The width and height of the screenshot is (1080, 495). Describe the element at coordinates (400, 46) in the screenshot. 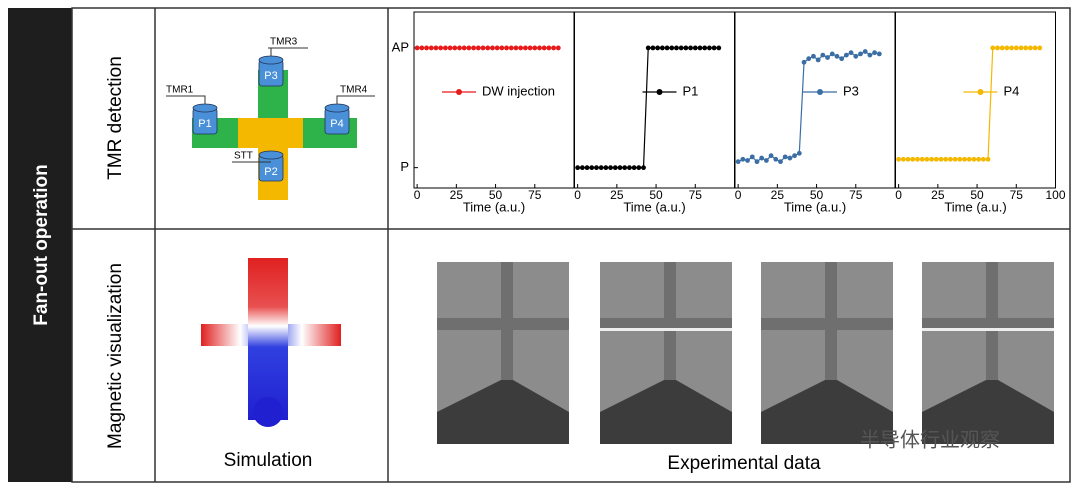

I see `y-tick-label: AP` at that location.